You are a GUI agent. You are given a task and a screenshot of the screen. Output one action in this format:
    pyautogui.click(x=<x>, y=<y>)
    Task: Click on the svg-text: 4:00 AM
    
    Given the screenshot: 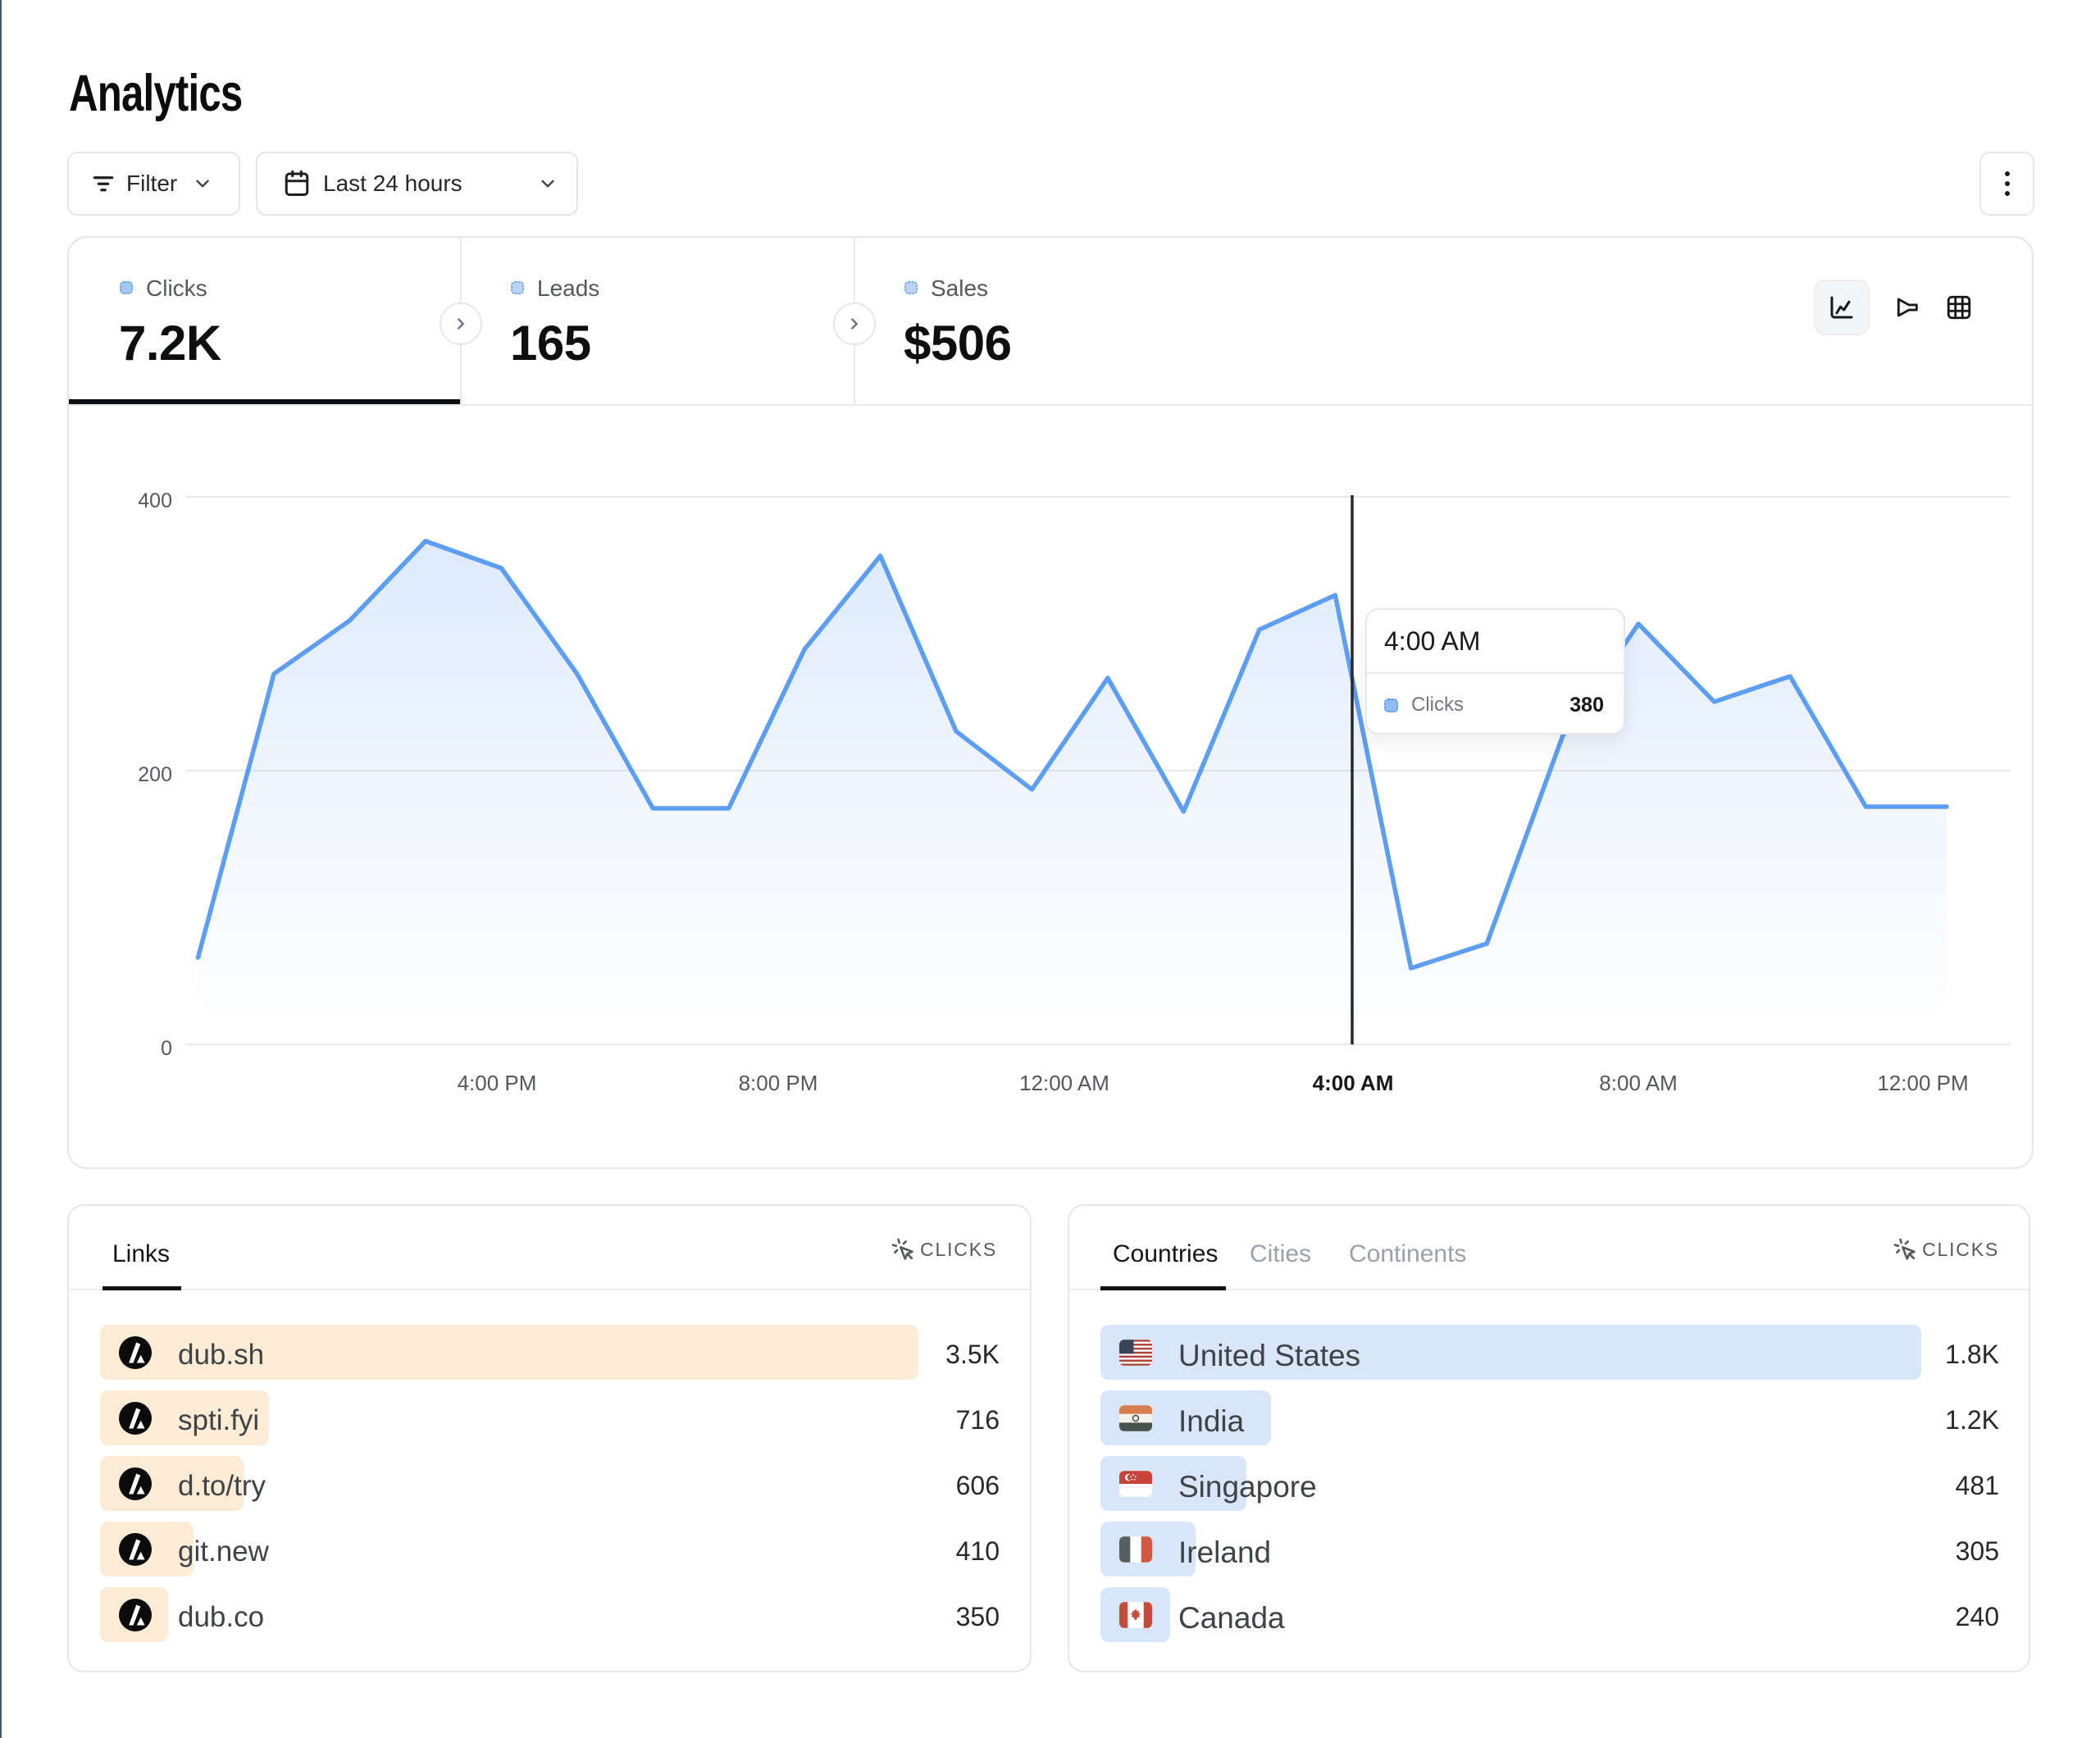 What is the action you would take?
    pyautogui.click(x=1353, y=1083)
    